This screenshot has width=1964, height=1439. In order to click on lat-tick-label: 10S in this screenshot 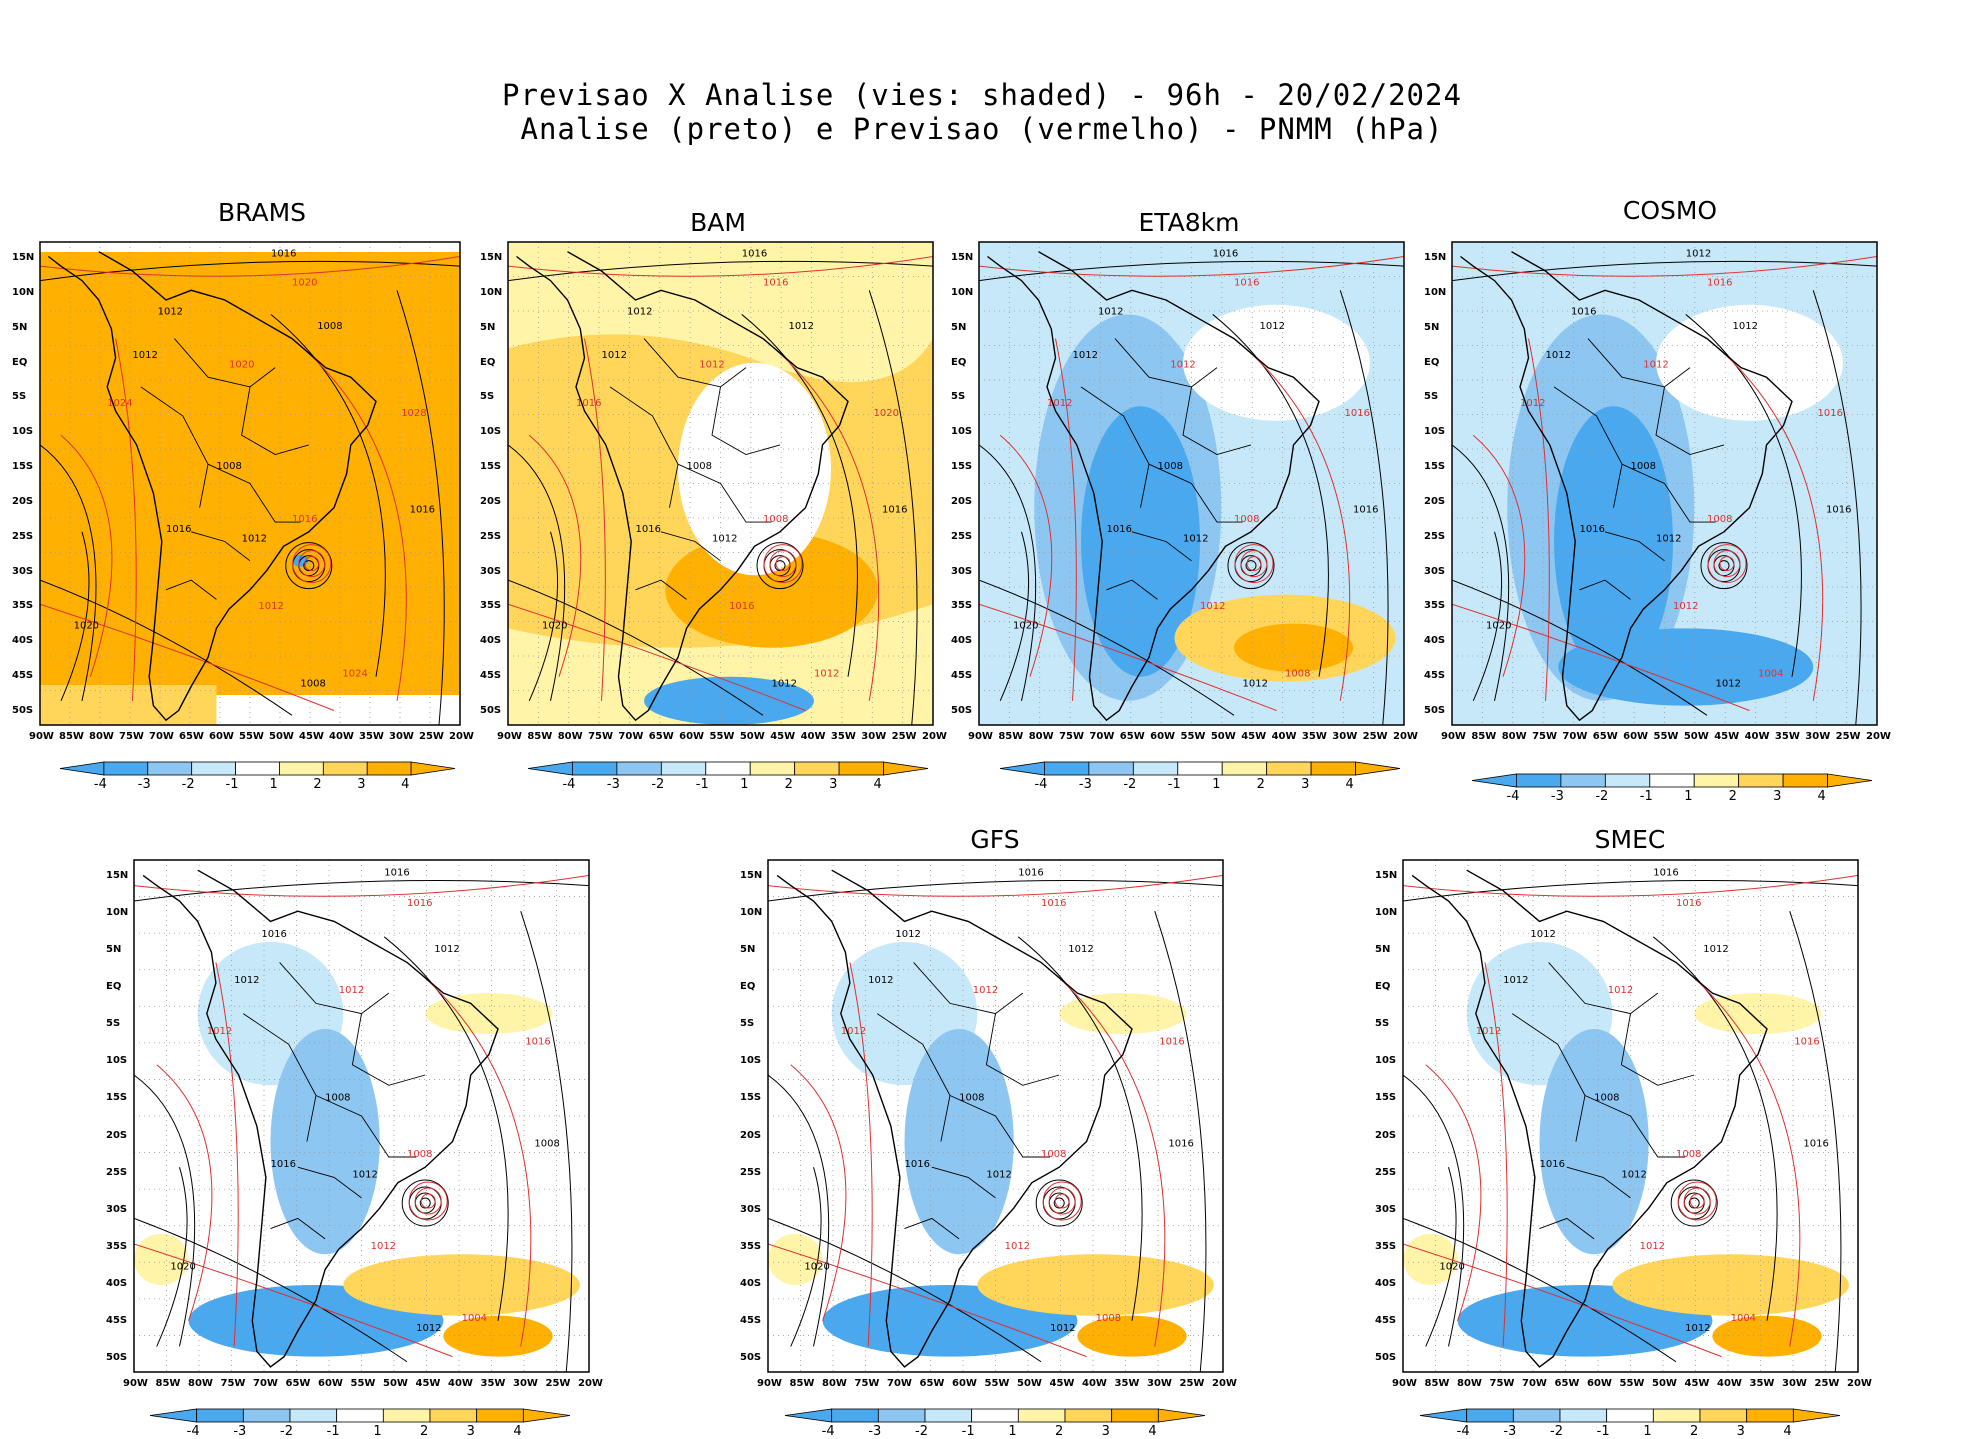, I will do `click(117, 1061)`.